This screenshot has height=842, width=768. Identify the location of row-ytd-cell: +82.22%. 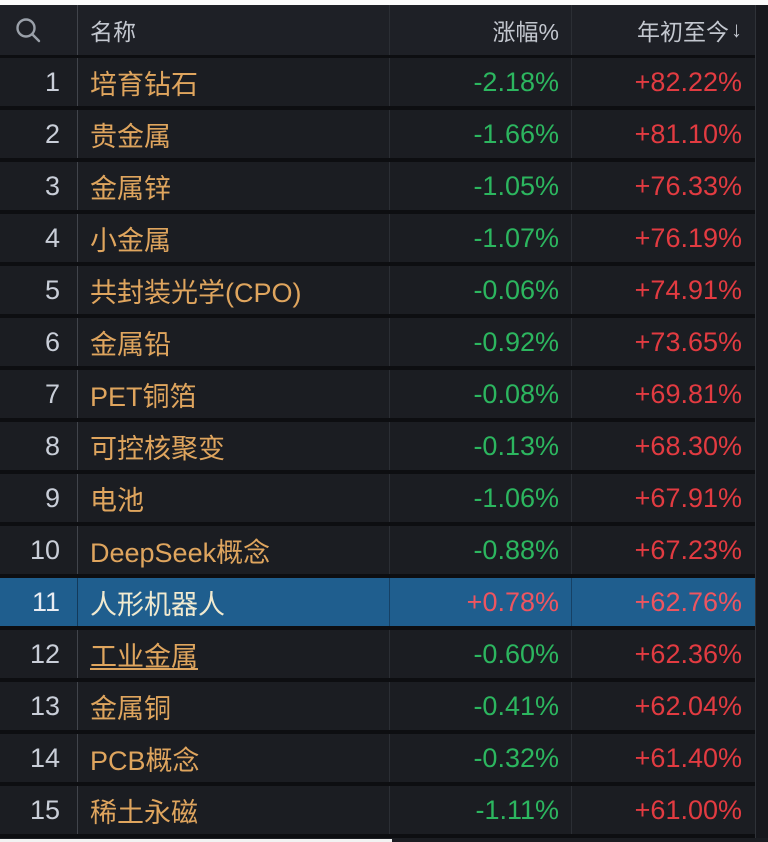
(663, 82).